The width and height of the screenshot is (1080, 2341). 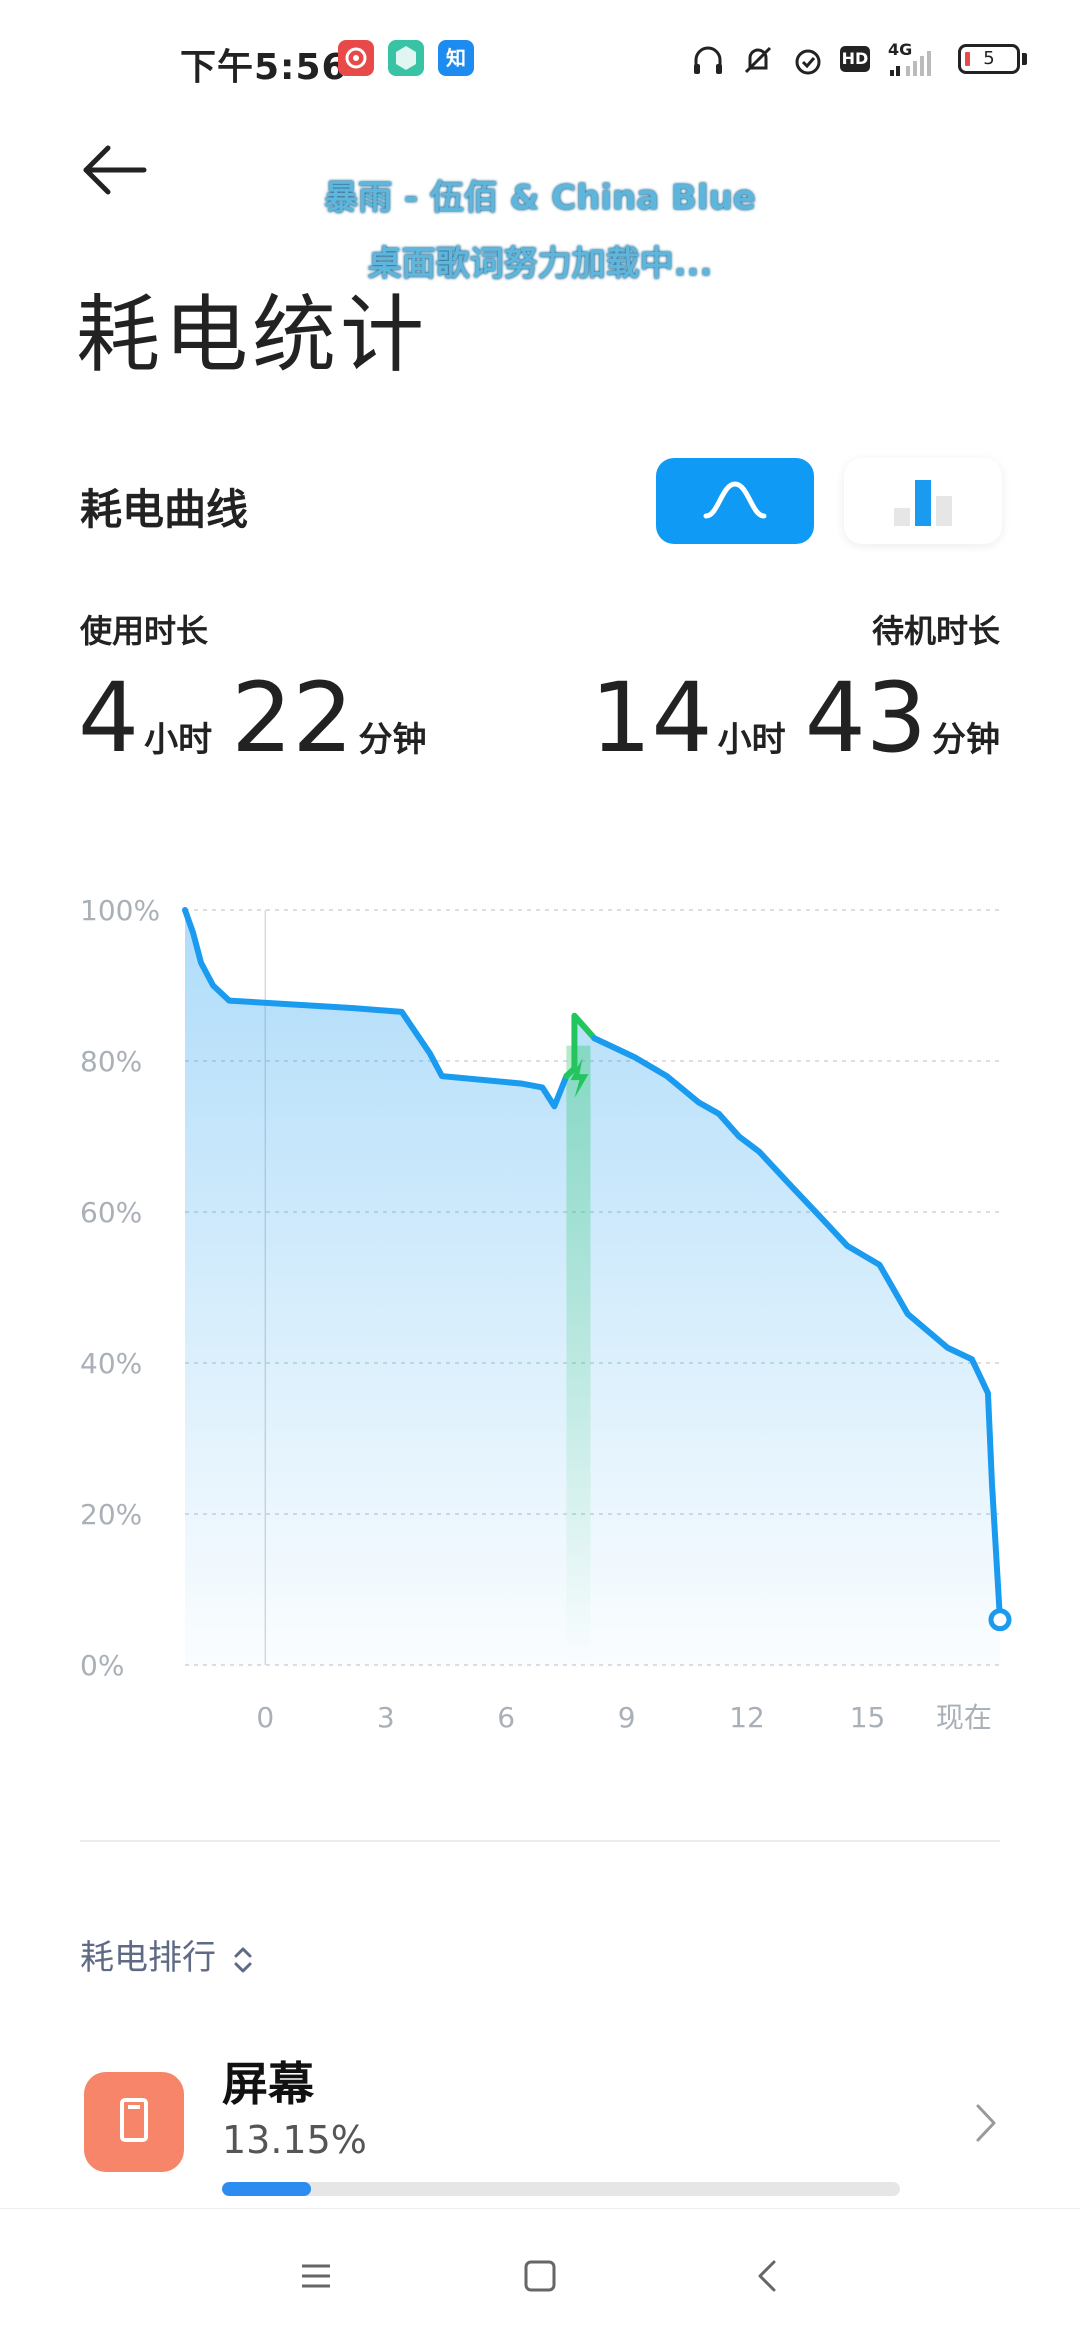 I want to click on menu-icon, so click(x=316, y=2276).